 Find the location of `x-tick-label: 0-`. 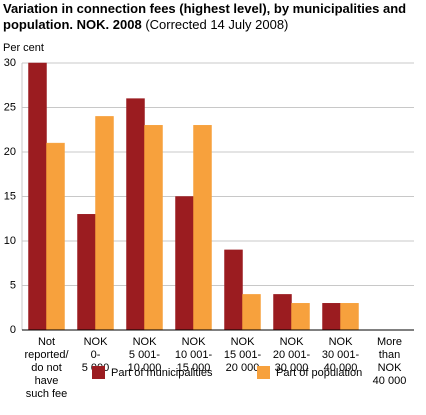

x-tick-label: 0- is located at coordinates (96, 355).